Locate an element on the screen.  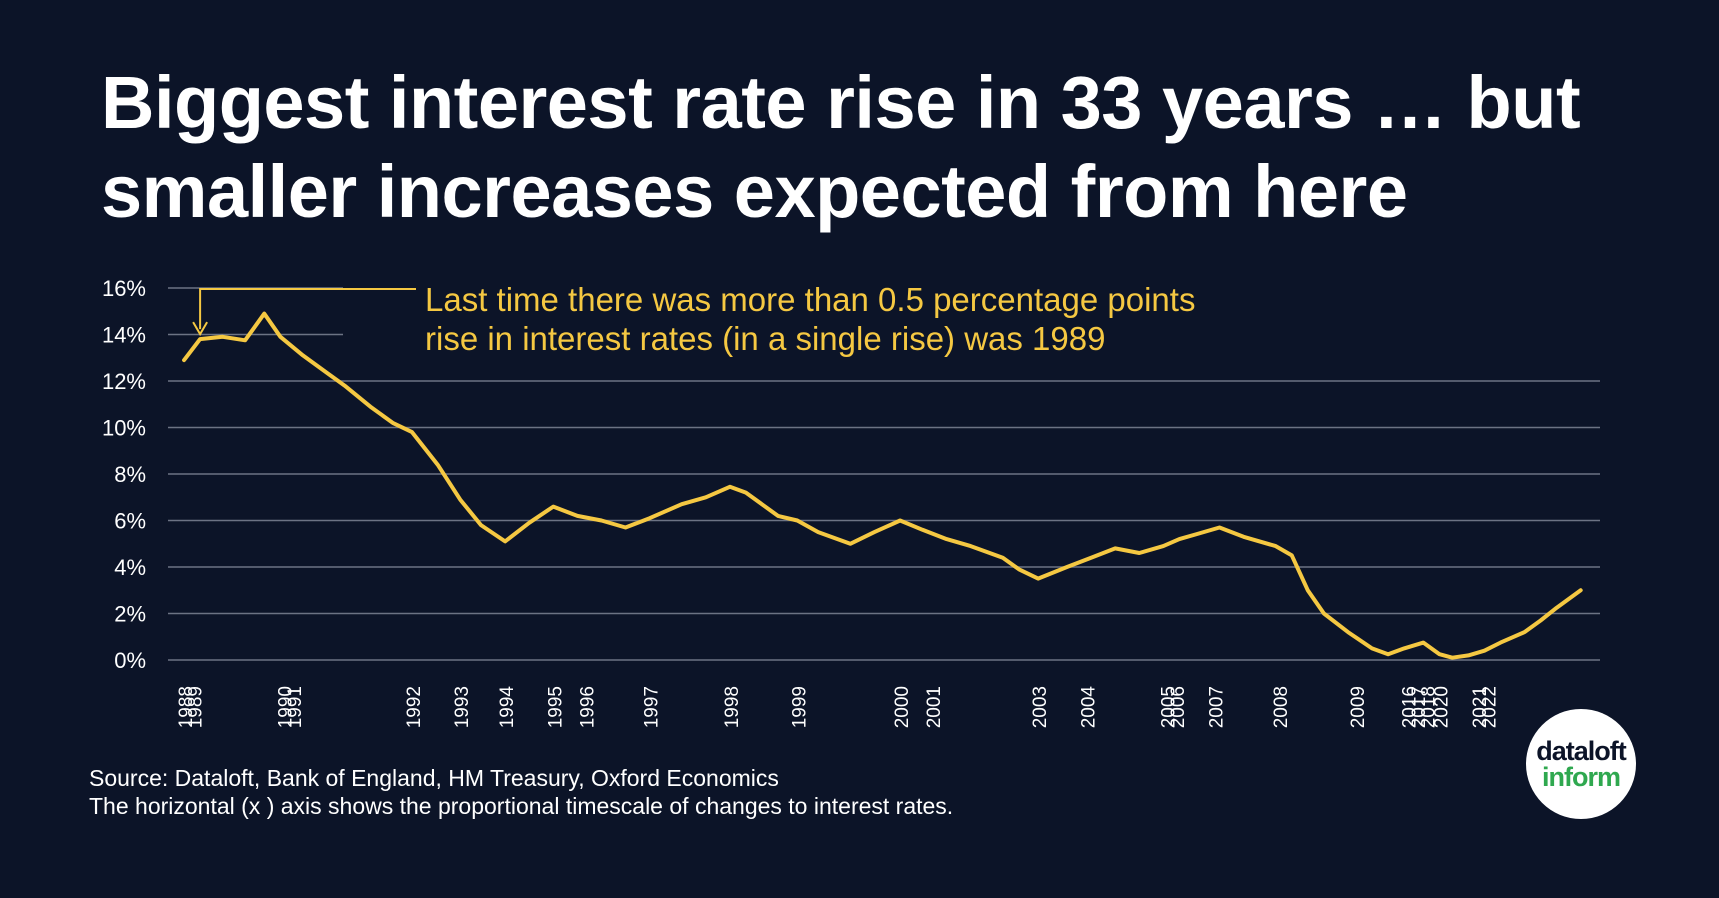
x-tick-label: 1998 is located at coordinates (732, 707).